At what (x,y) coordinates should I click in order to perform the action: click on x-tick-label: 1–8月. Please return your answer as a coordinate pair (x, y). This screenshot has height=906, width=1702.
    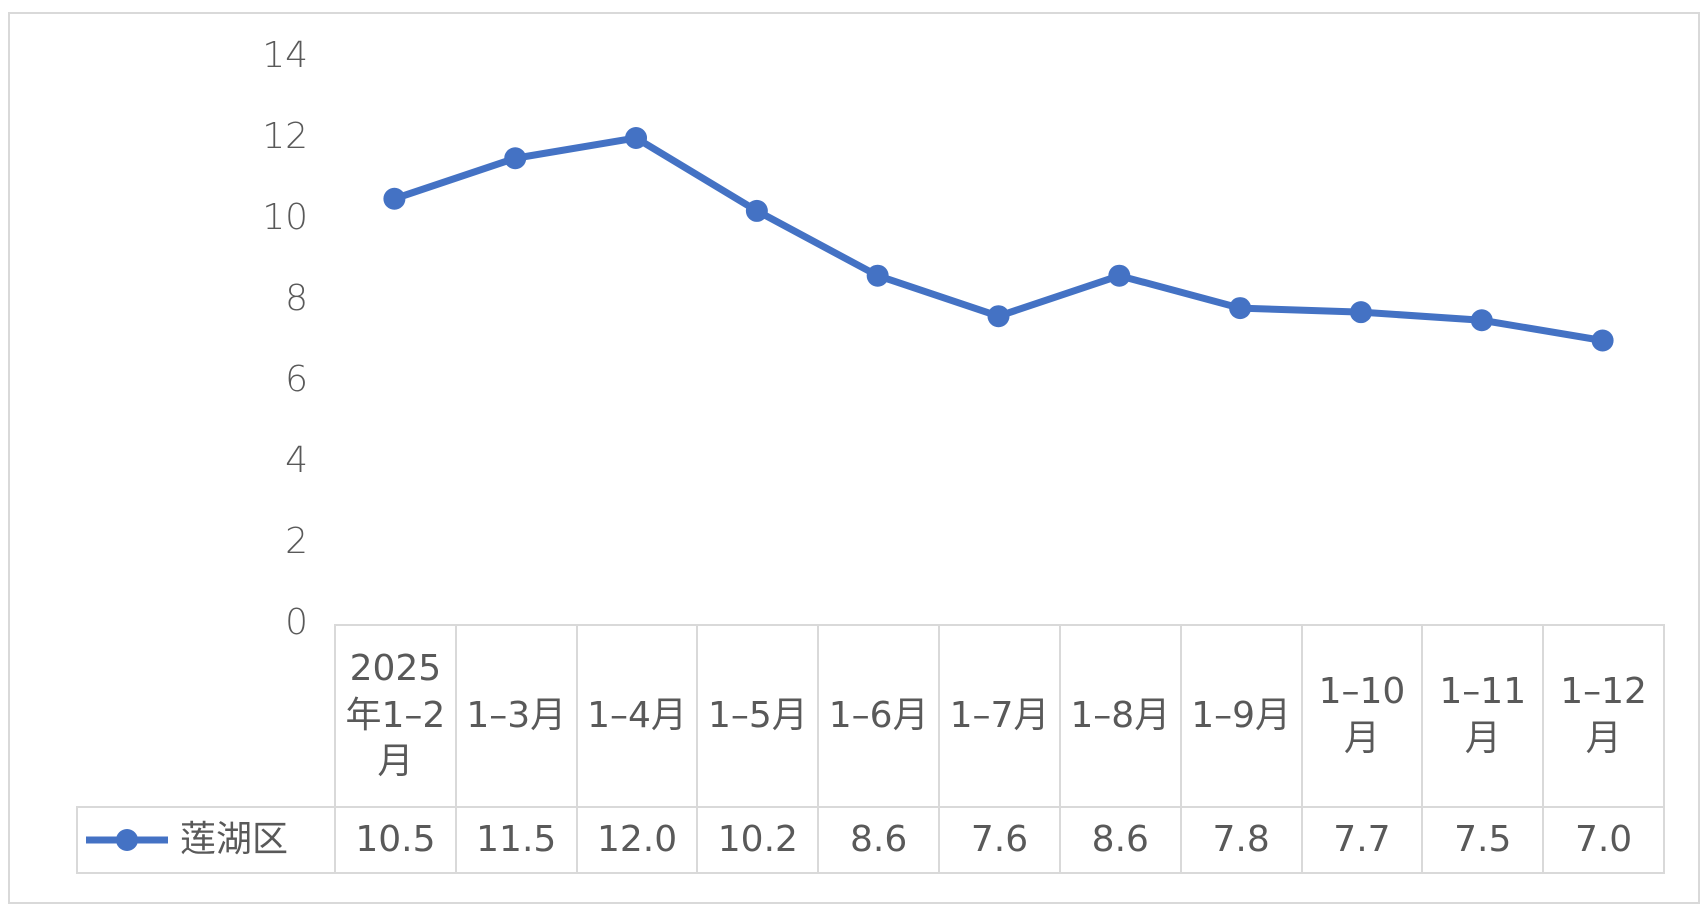
    Looking at the image, I should click on (1120, 716).